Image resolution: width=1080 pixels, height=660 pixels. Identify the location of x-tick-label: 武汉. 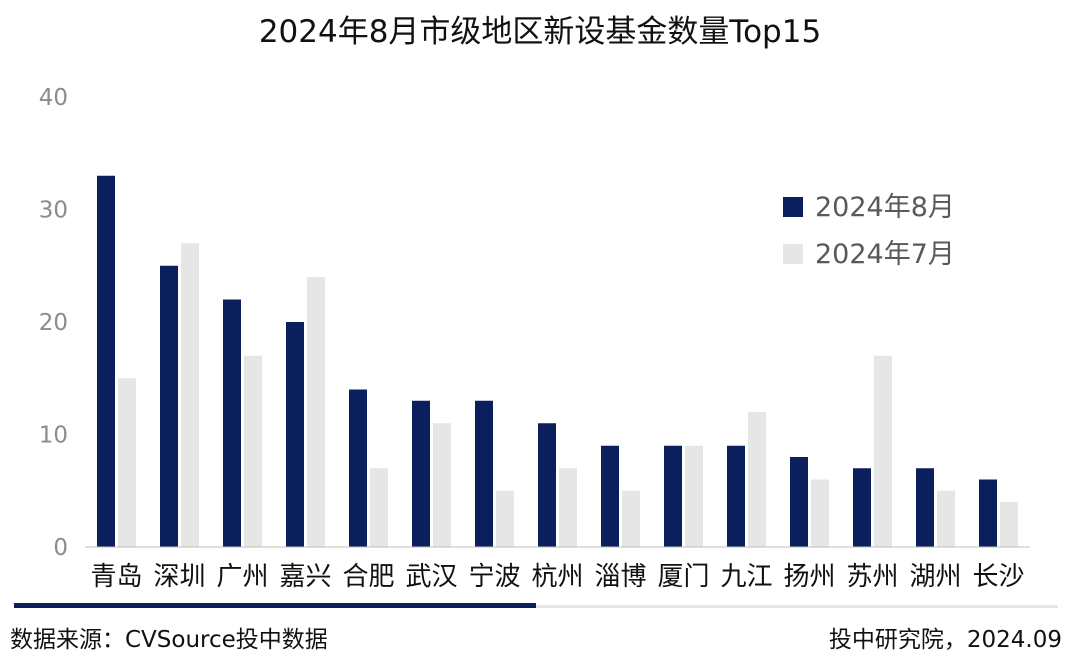
(431, 577).